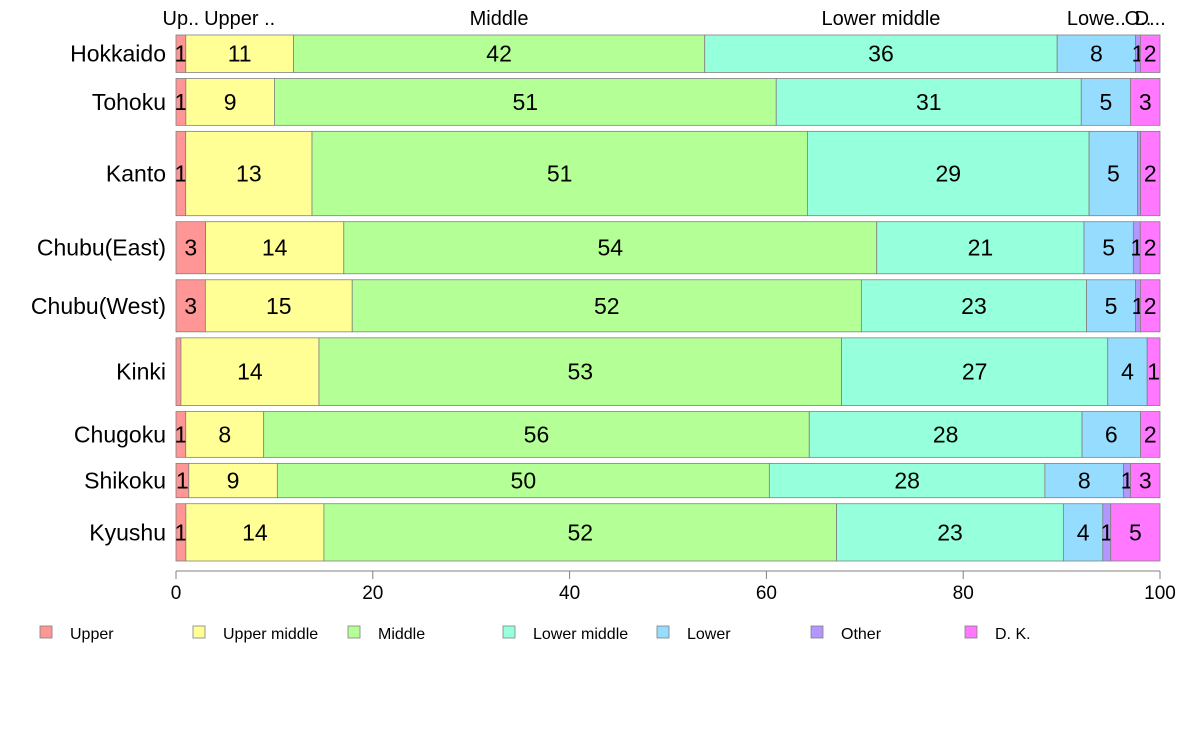 The width and height of the screenshot is (1188, 736). I want to click on x-tick-label-80: 80, so click(963, 593).